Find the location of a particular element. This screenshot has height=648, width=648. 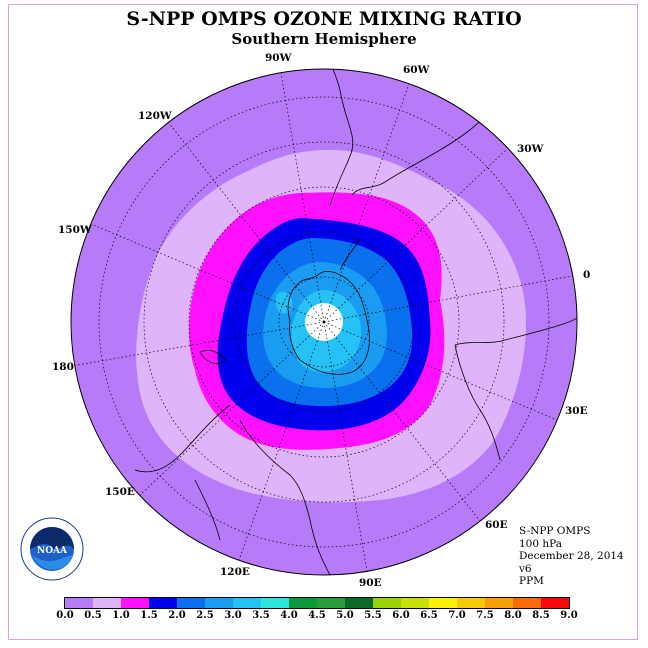

colorbar-tick-label: 9.0 is located at coordinates (569, 615).